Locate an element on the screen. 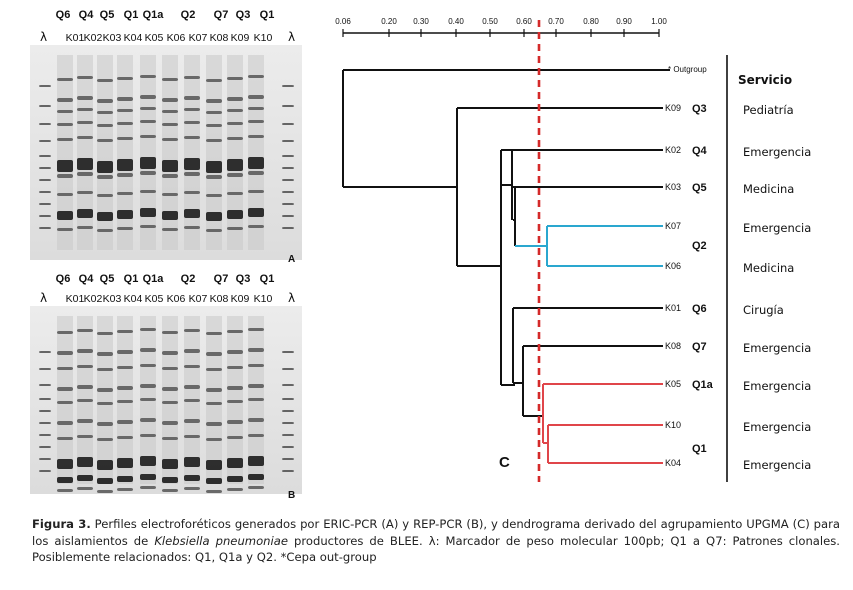  sample-label: K03 is located at coordinates (112, 299).